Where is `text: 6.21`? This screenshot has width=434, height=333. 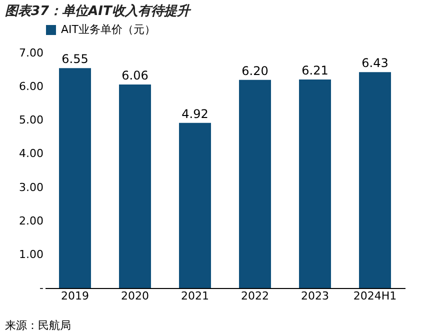
text: 6.21 is located at coordinates (315, 71).